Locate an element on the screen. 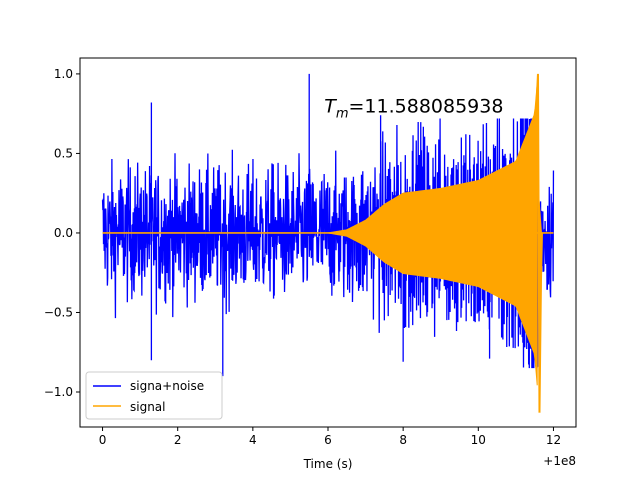 This screenshot has height=480, width=640. x-tick-label: 10 is located at coordinates (478, 440).